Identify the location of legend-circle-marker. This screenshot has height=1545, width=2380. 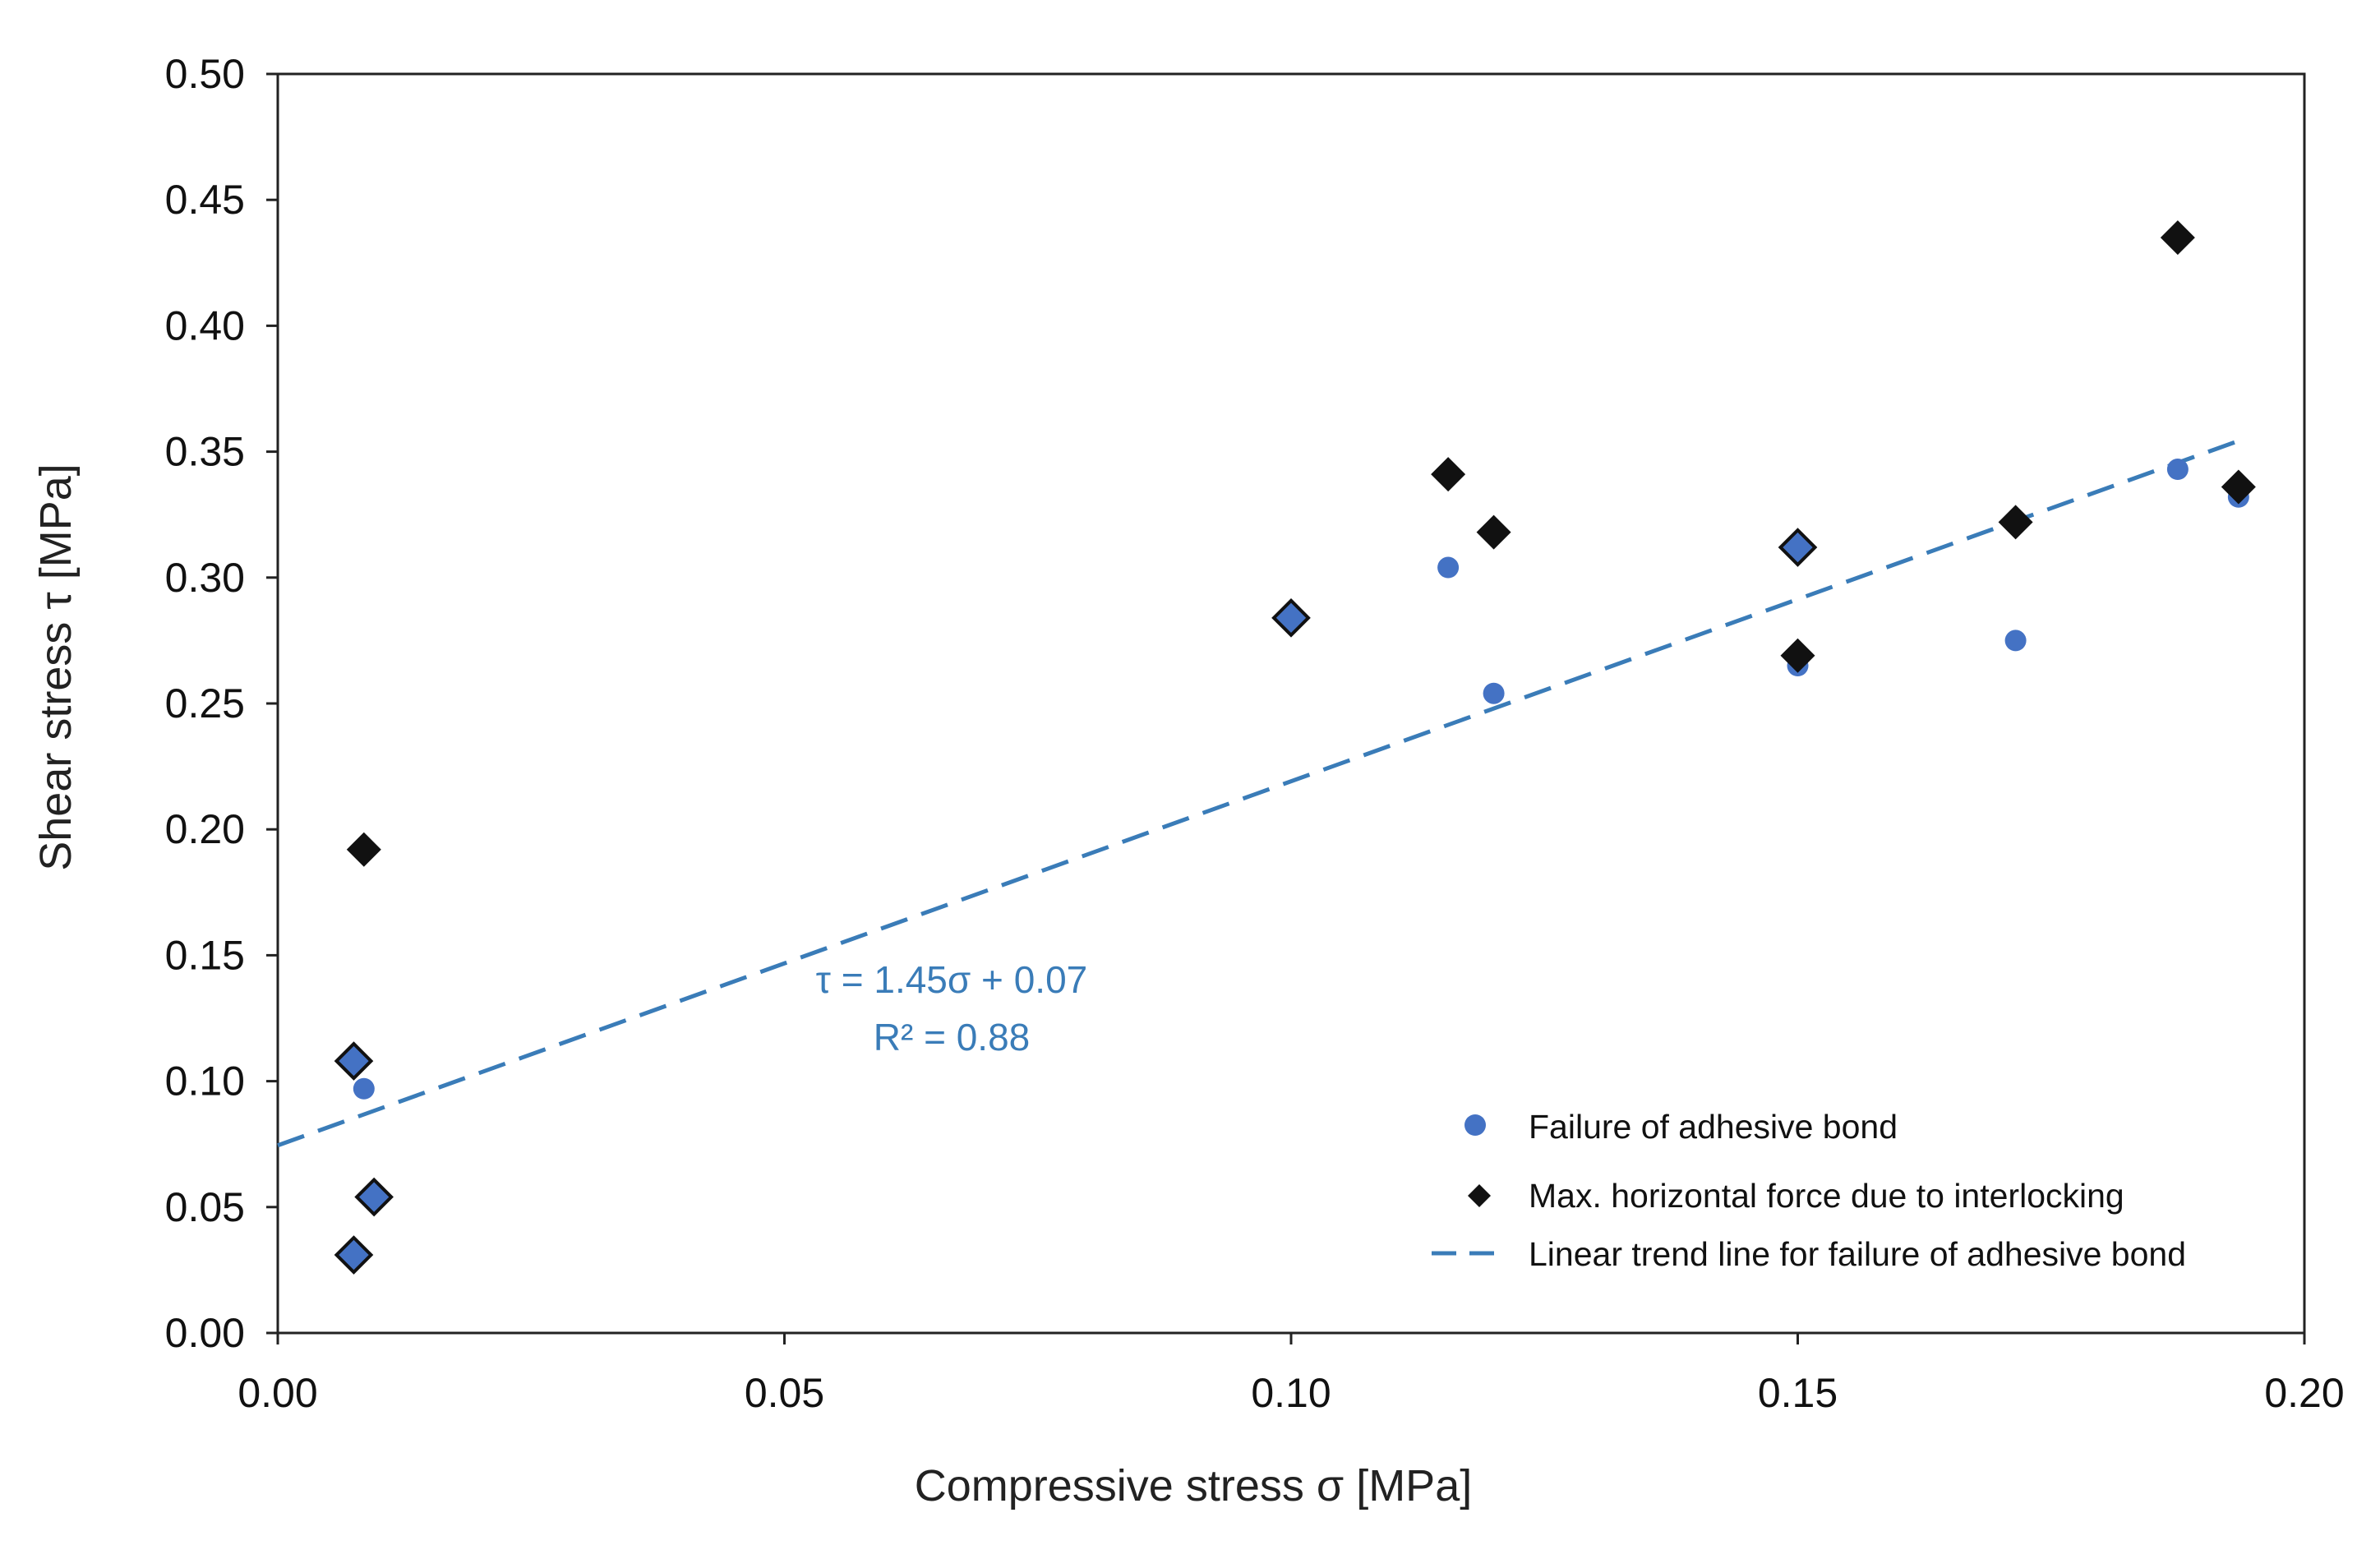
(1475, 1125).